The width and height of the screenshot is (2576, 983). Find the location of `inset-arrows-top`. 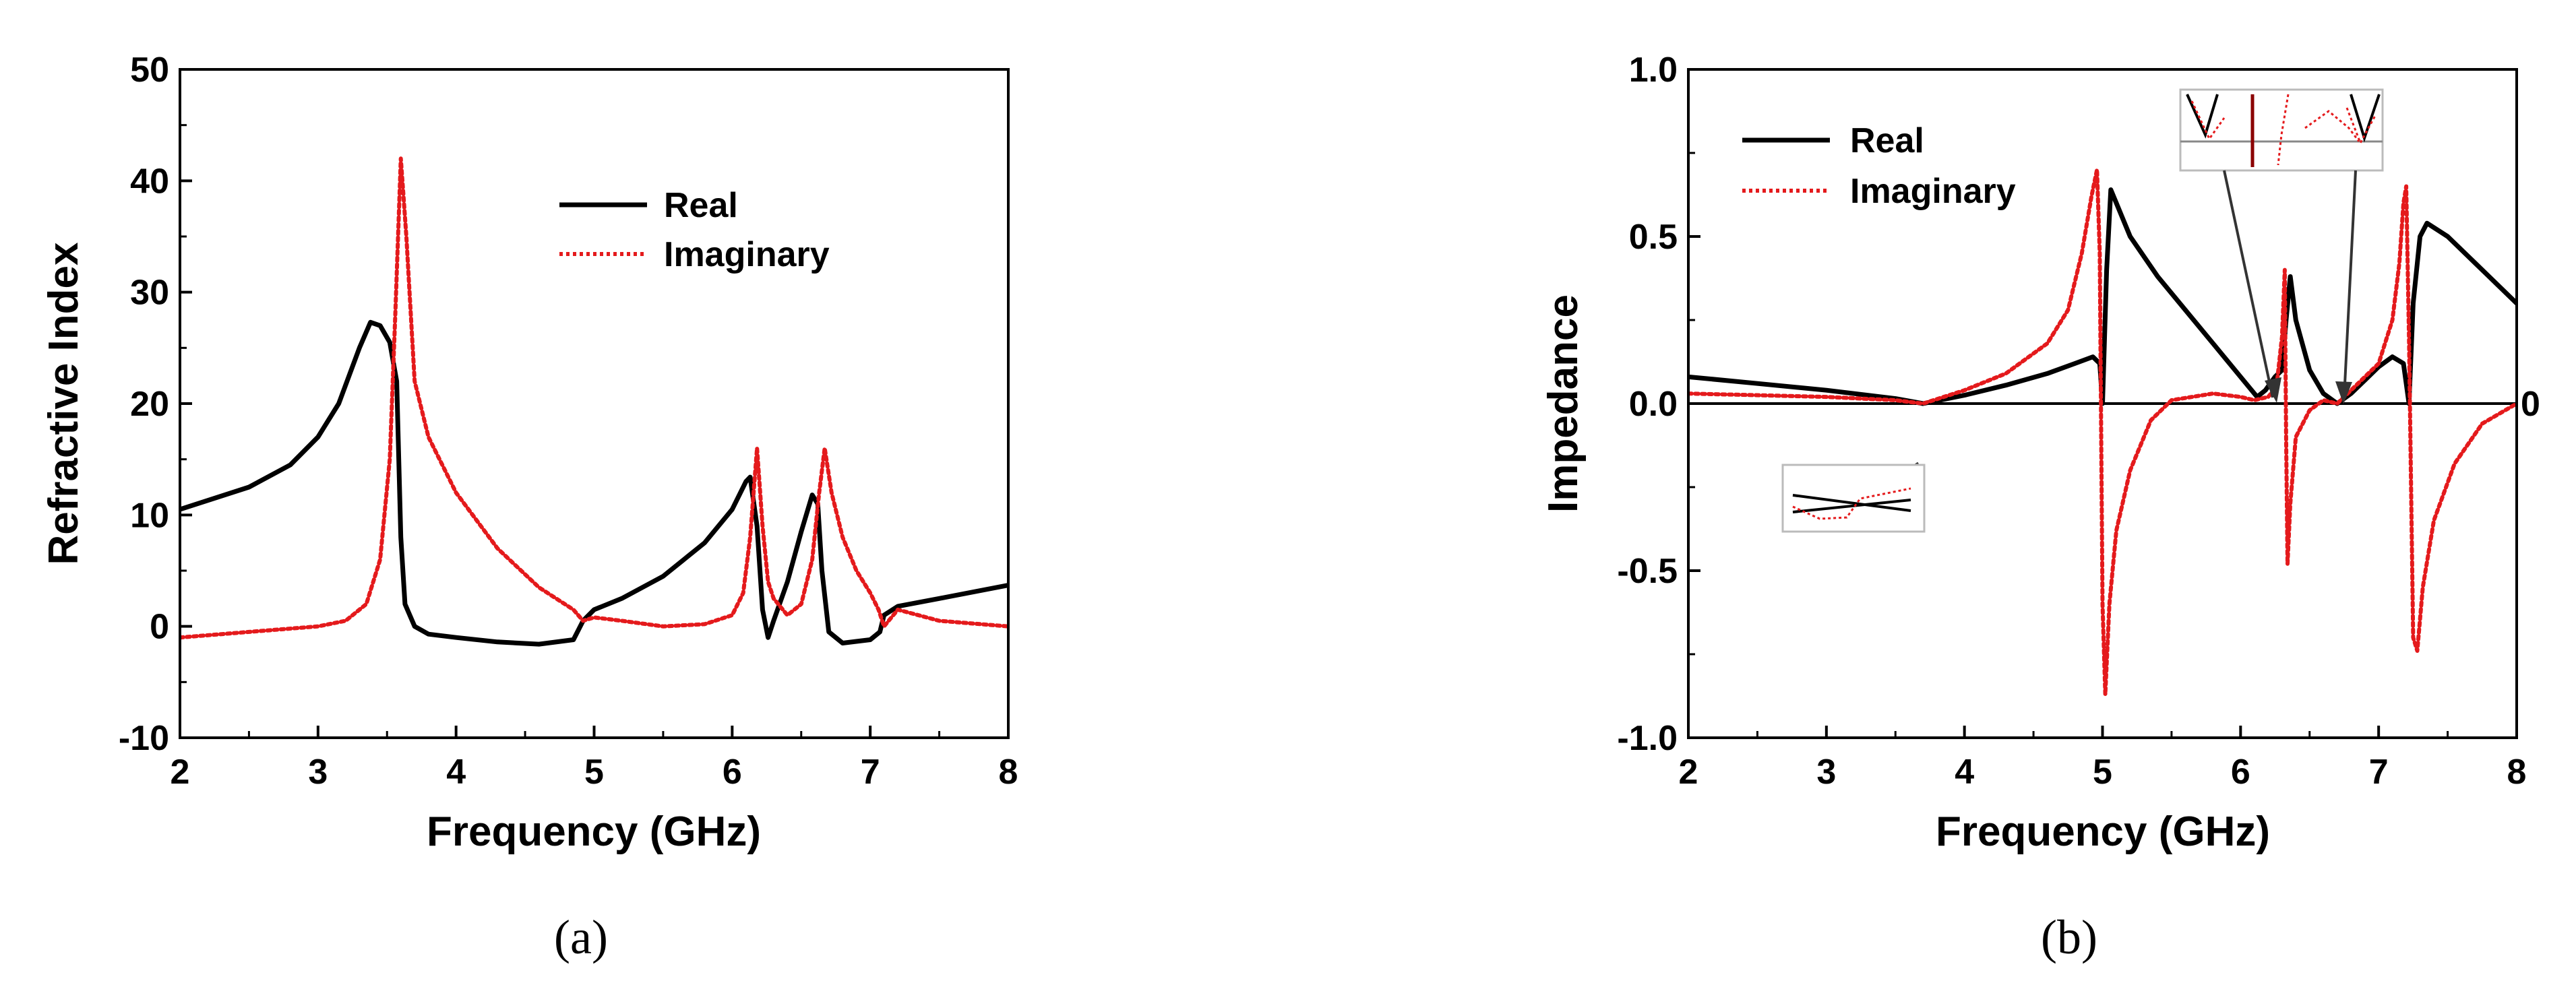

inset-arrows-top is located at coordinates (2290, 287).